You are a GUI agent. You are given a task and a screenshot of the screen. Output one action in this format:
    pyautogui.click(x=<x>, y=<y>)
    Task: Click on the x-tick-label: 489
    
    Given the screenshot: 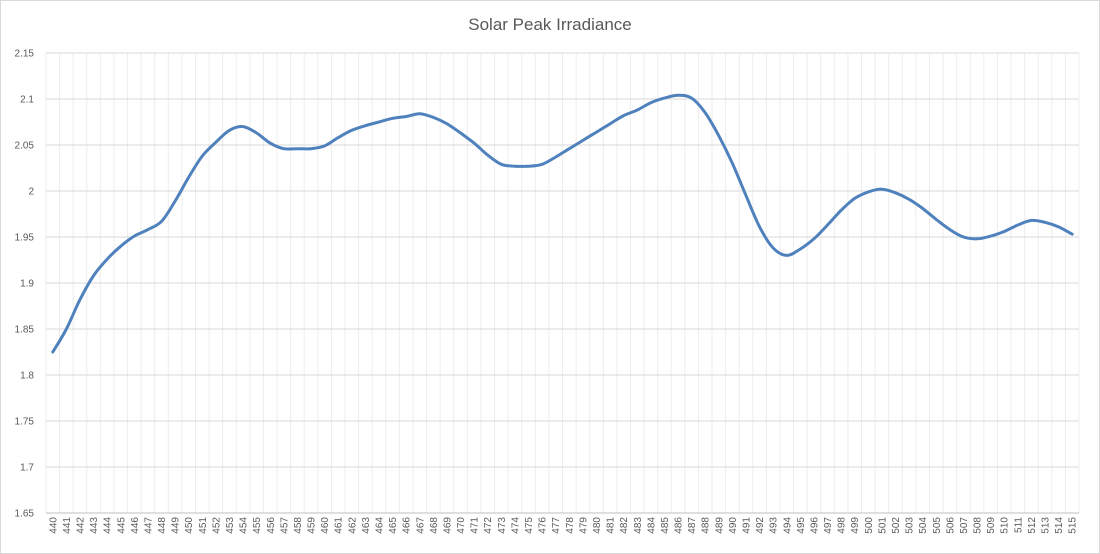 What is the action you would take?
    pyautogui.click(x=719, y=525)
    